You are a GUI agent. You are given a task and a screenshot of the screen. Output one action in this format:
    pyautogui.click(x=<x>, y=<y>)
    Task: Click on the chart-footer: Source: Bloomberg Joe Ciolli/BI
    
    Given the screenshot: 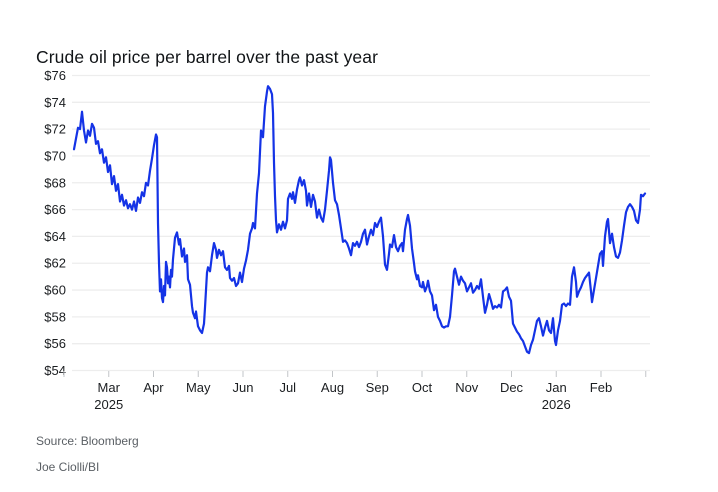 What is the action you would take?
    pyautogui.click(x=87, y=454)
    